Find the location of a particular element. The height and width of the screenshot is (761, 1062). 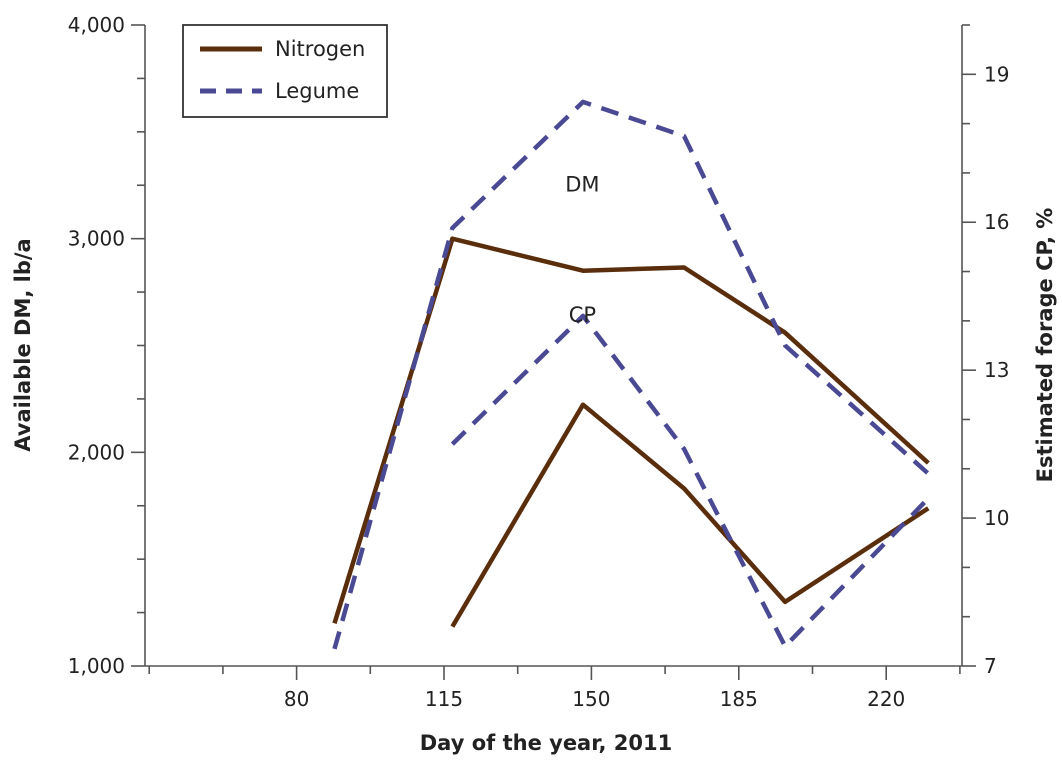

y-left-tick-label: 2,000 is located at coordinates (96, 452).